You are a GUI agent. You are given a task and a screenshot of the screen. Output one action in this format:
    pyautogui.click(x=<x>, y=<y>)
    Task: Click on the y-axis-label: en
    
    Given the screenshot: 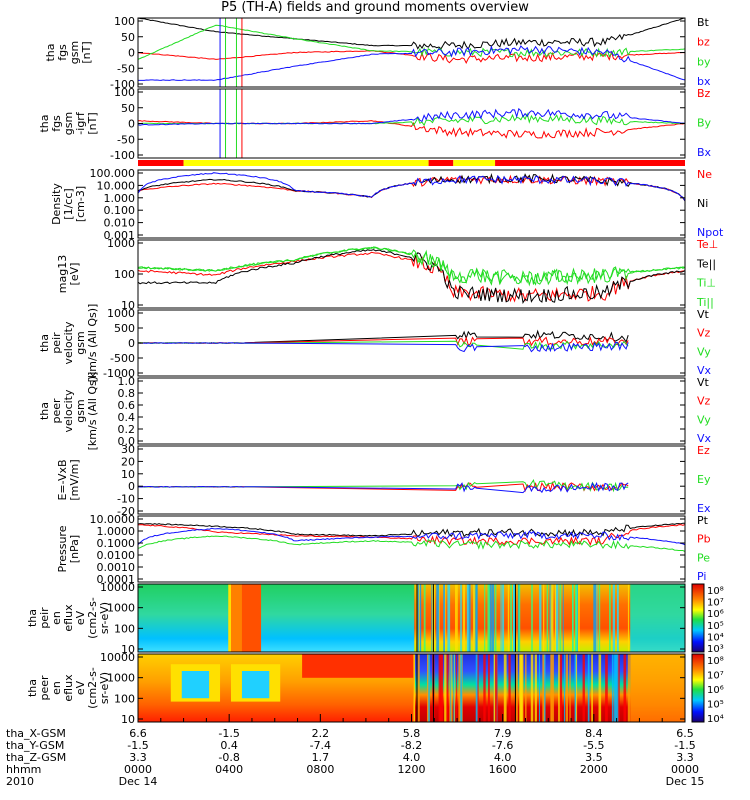 What is the action you would take?
    pyautogui.click(x=56, y=618)
    